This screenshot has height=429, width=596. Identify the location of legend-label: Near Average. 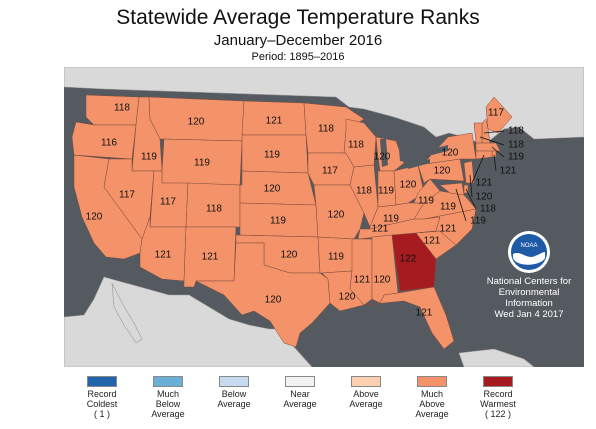
(300, 399).